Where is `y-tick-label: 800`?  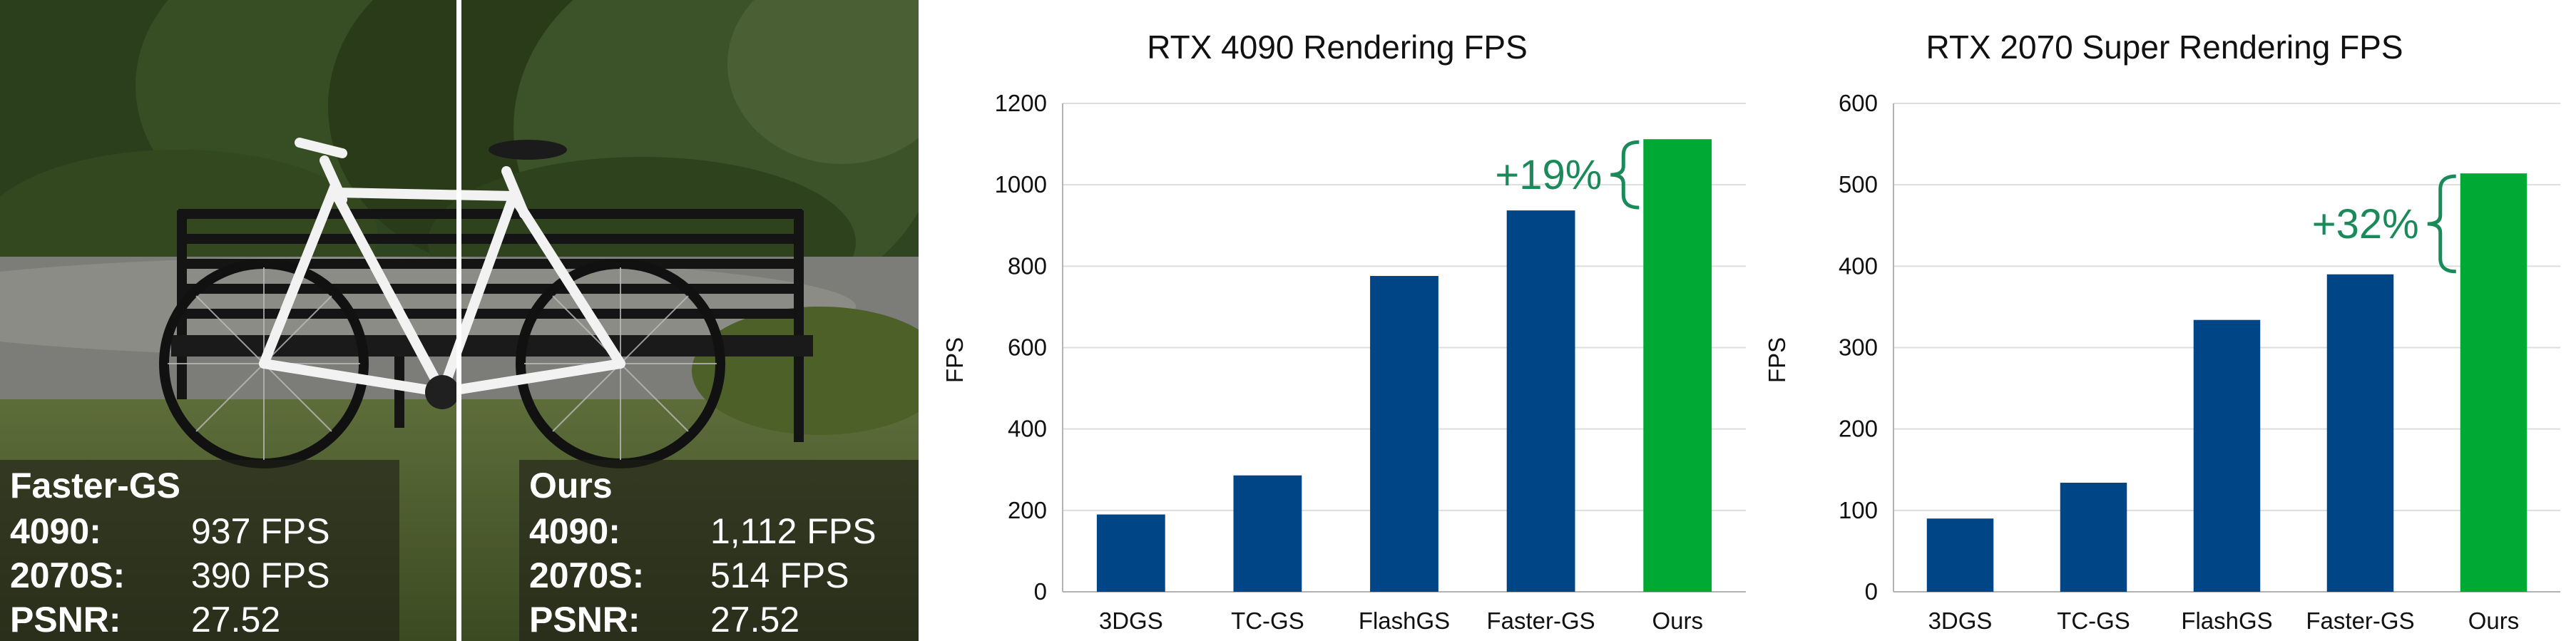 y-tick-label: 800 is located at coordinates (1028, 265).